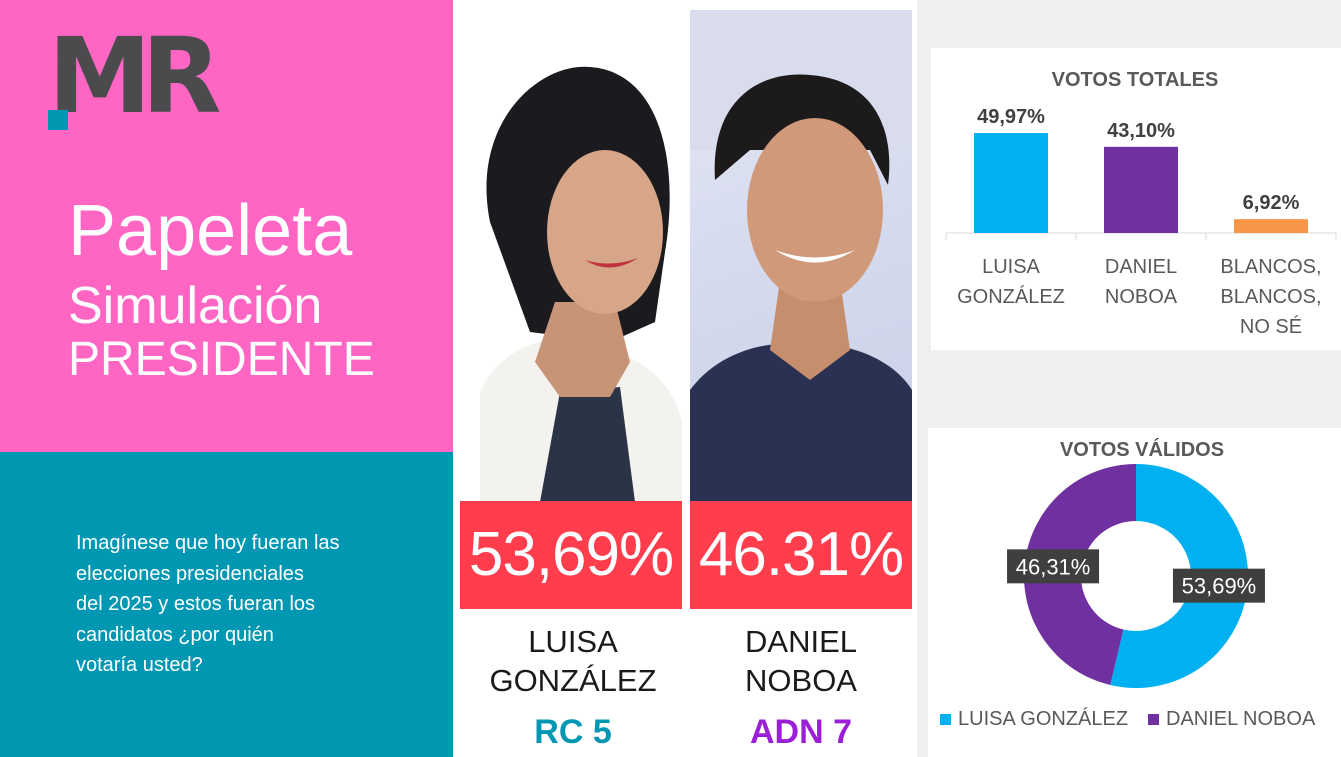  Describe the element at coordinates (1135, 80) in the screenshot. I see `bar-chart-title: VOTOS TOTALES` at that location.